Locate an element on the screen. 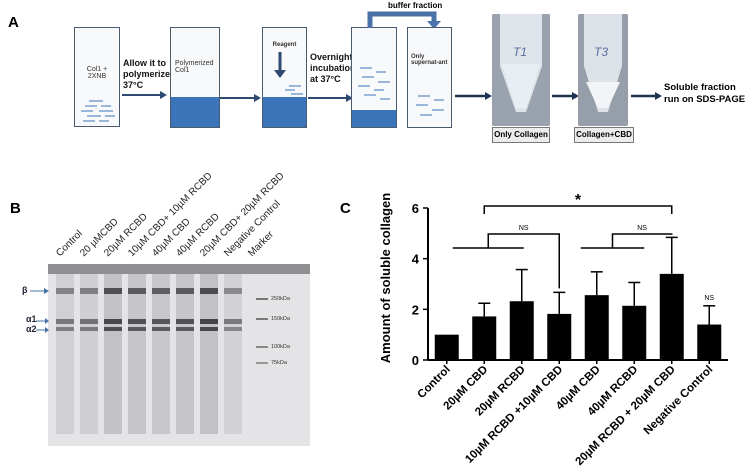 This screenshot has height=470, width=750. x-tick-label: Control is located at coordinates (433, 382).